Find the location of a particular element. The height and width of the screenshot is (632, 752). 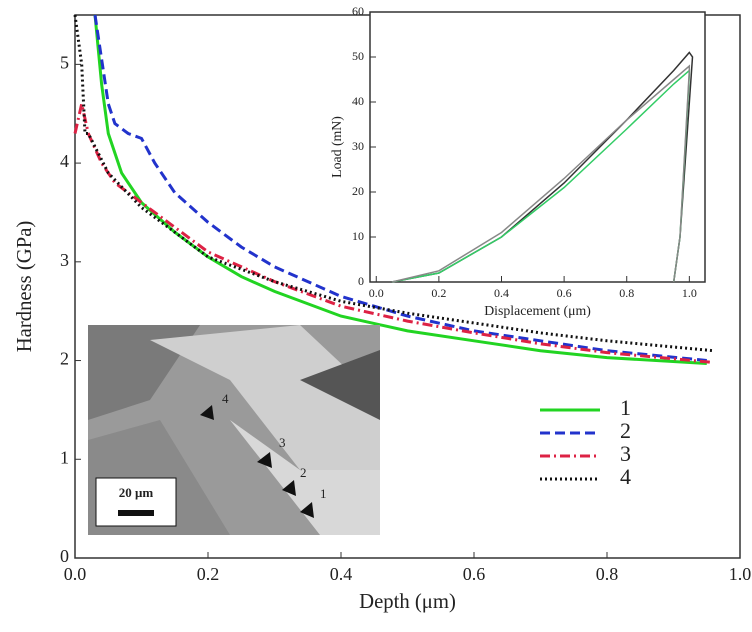

y-axis-label: Load (mN) is located at coordinates (337, 147).